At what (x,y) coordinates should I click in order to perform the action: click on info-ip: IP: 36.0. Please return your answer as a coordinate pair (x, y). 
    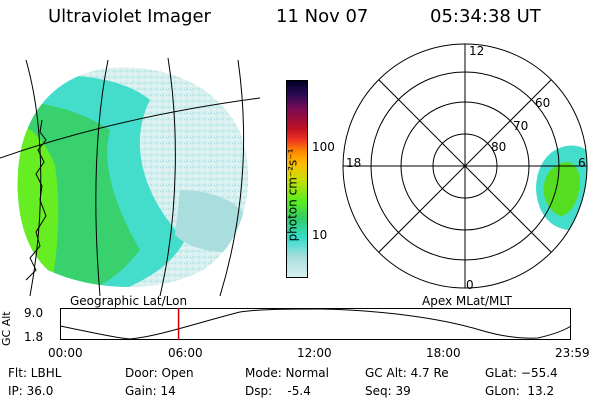
    Looking at the image, I should click on (31, 391).